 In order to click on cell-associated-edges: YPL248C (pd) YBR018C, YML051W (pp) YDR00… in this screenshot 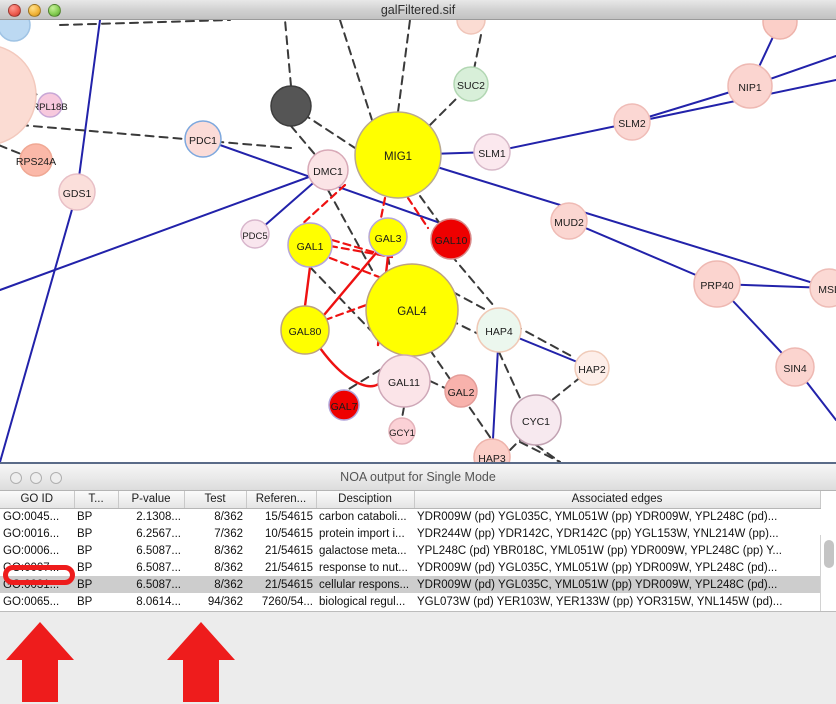, I will do `click(600, 550)`.